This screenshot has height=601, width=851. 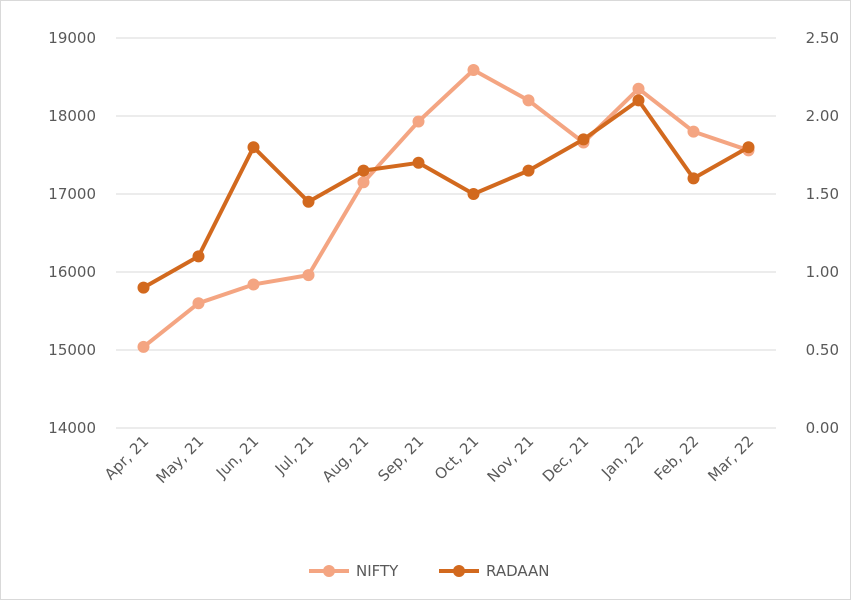 I want to click on y-right-tick-label: 2.00, so click(x=822, y=116).